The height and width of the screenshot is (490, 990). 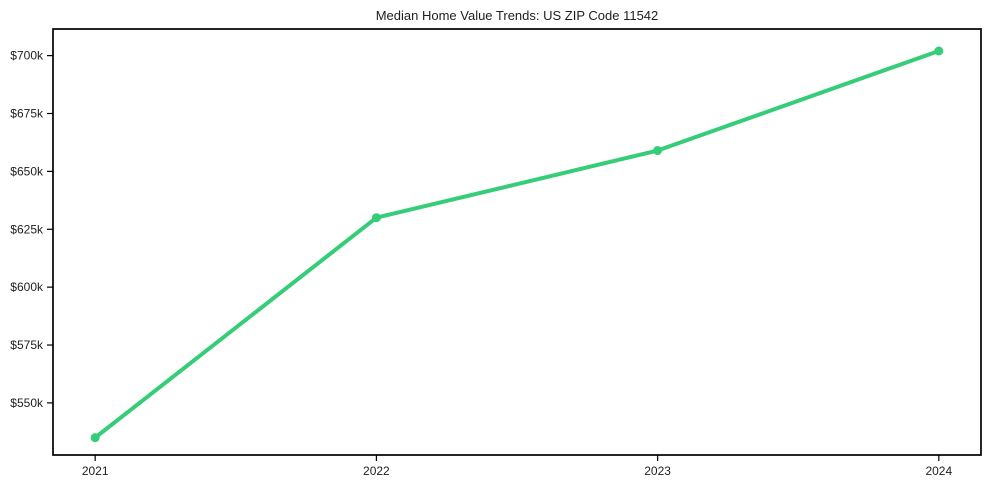 I want to click on x-tick-label: 2021, so click(x=95, y=471).